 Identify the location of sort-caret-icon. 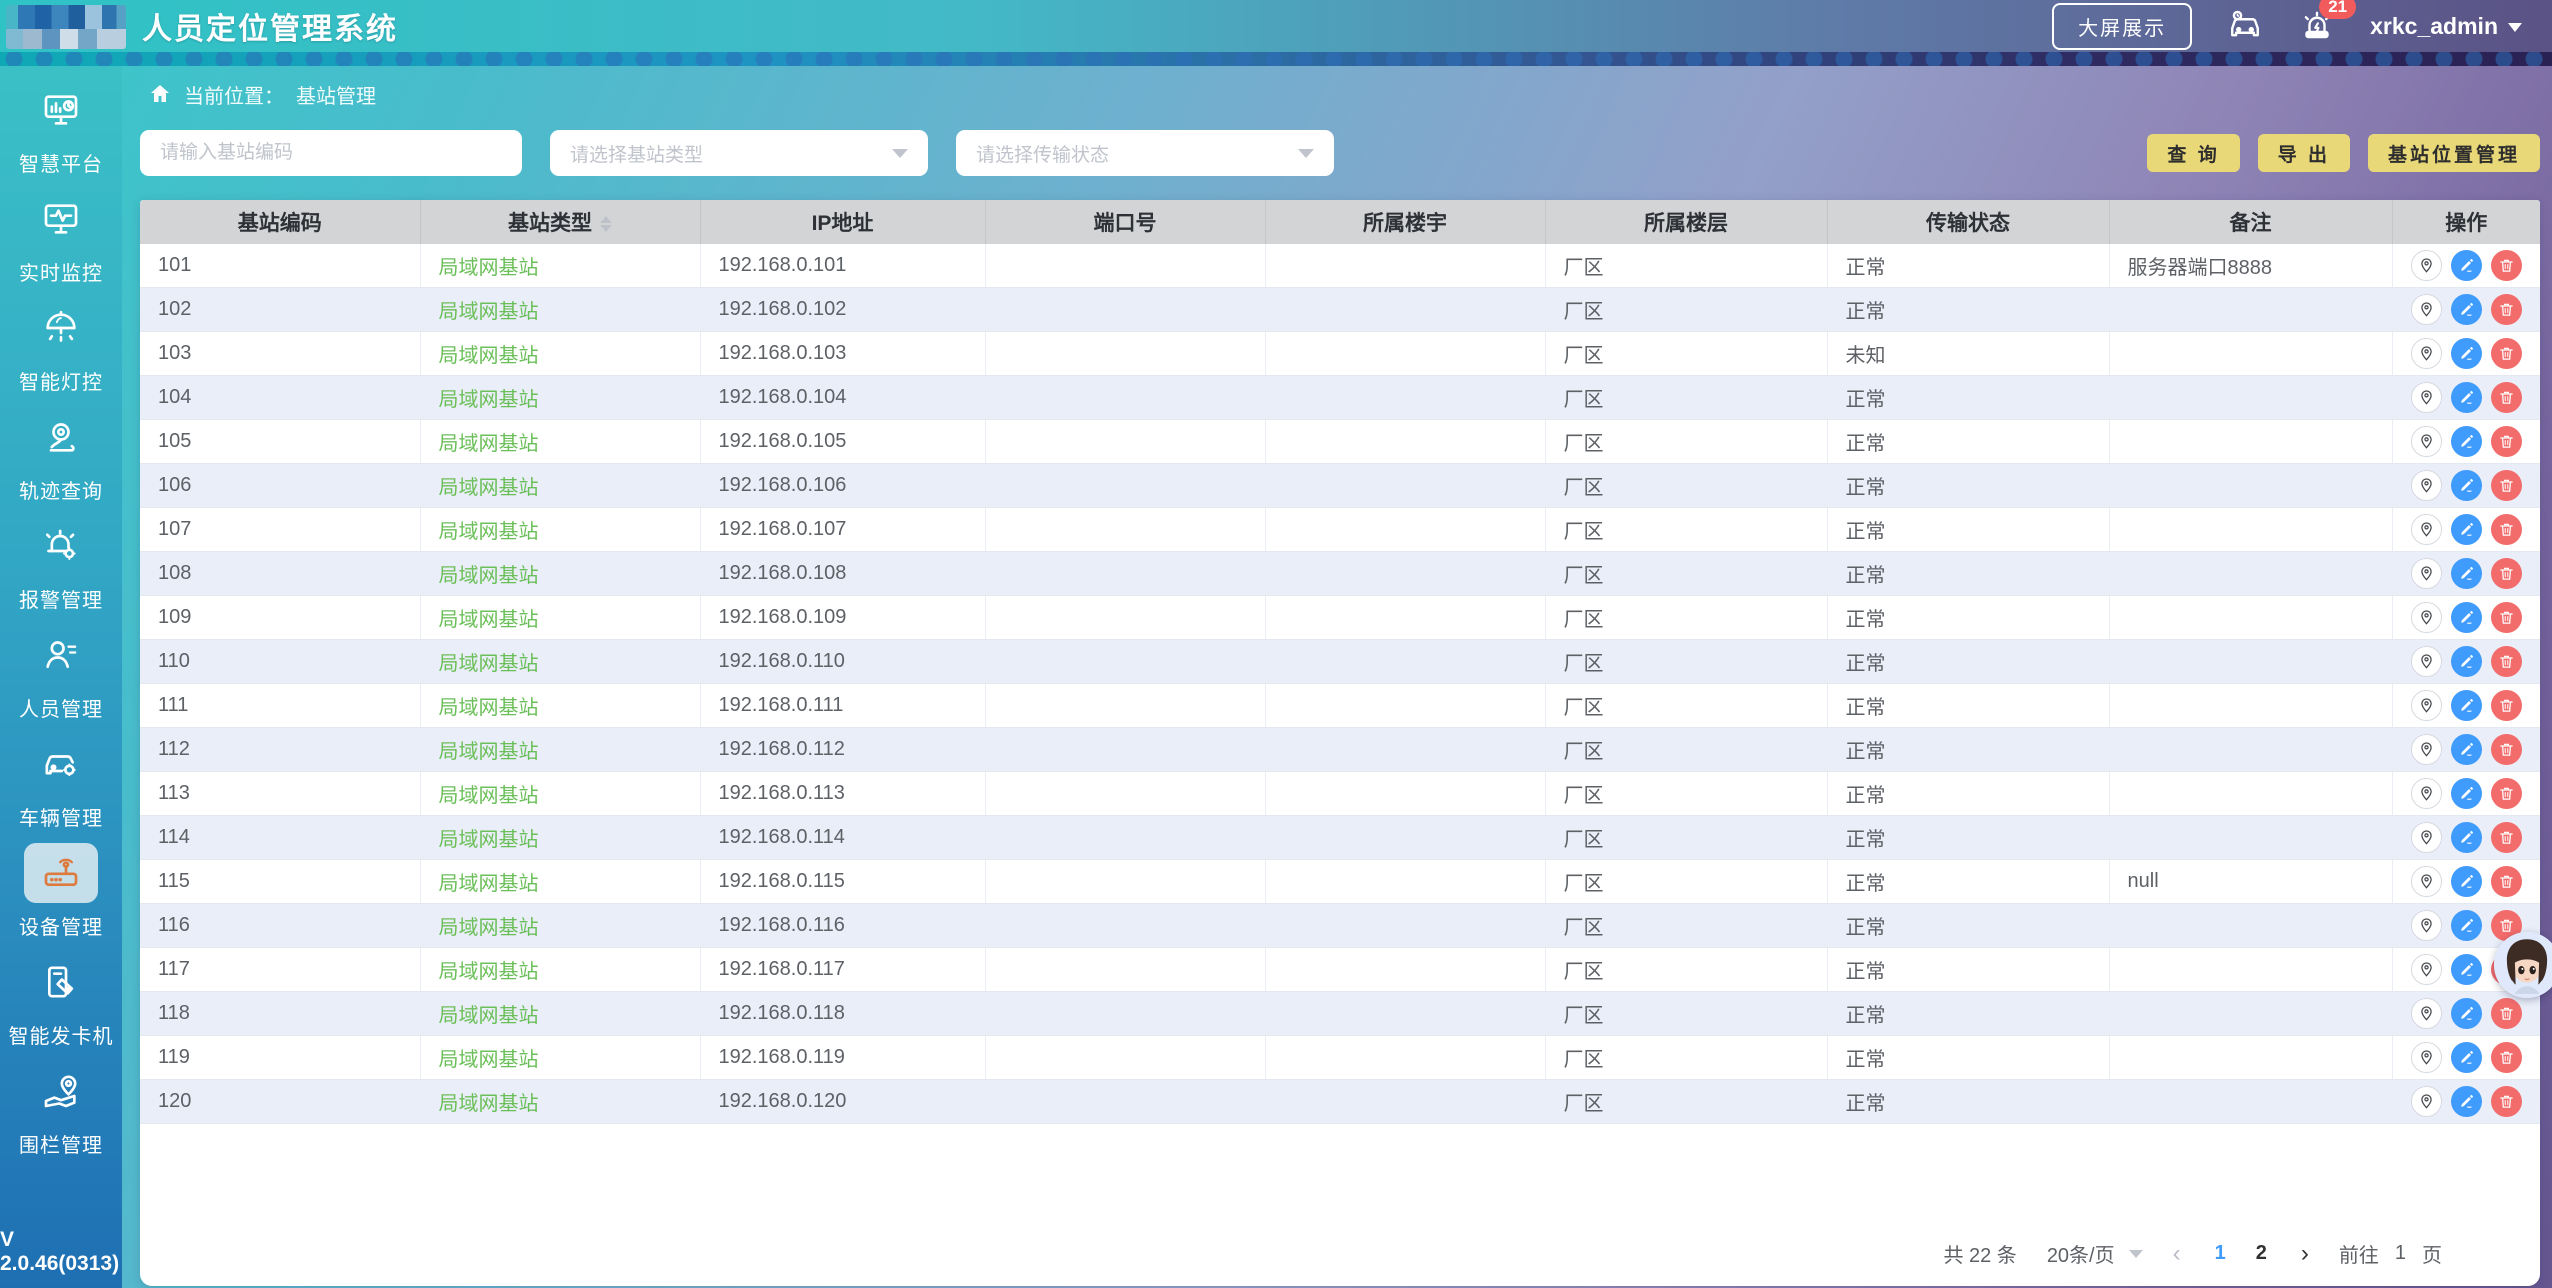
(606, 224).